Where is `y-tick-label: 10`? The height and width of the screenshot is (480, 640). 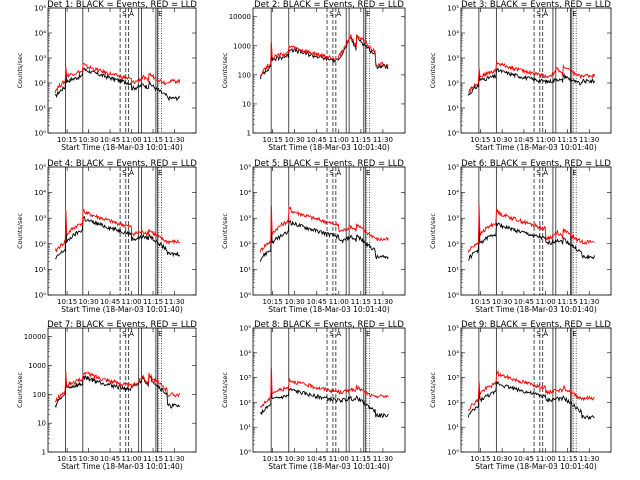 y-tick-label: 10 is located at coordinates (41, 424).